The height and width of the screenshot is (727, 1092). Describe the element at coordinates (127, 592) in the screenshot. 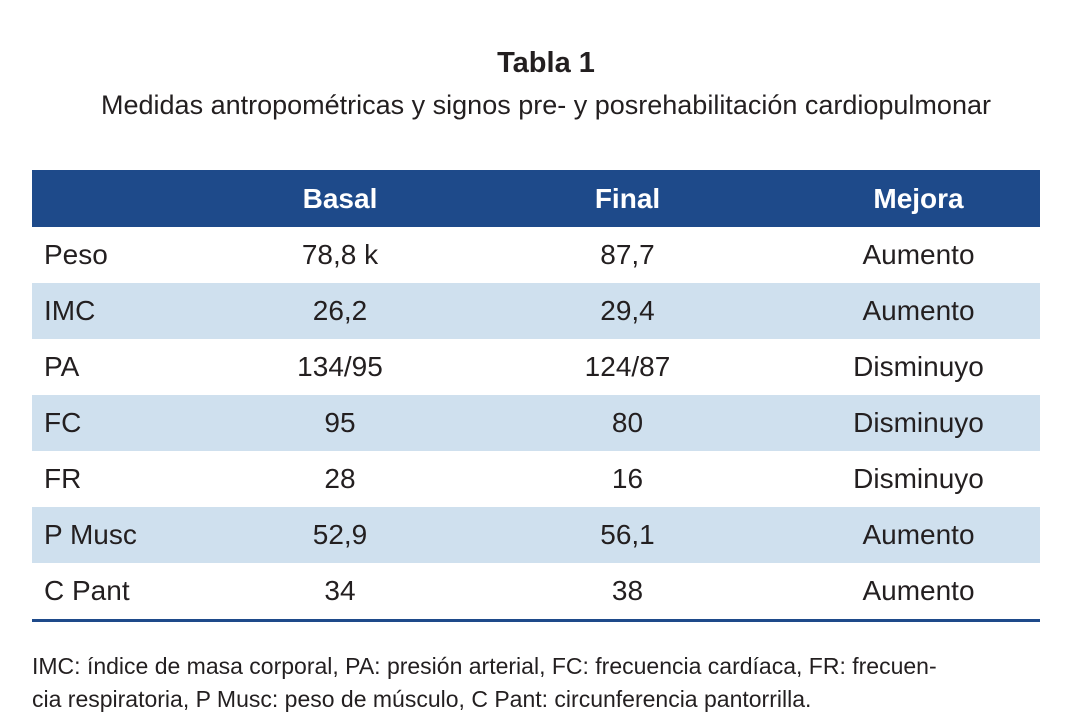

I see `row-label: C Pant` at that location.